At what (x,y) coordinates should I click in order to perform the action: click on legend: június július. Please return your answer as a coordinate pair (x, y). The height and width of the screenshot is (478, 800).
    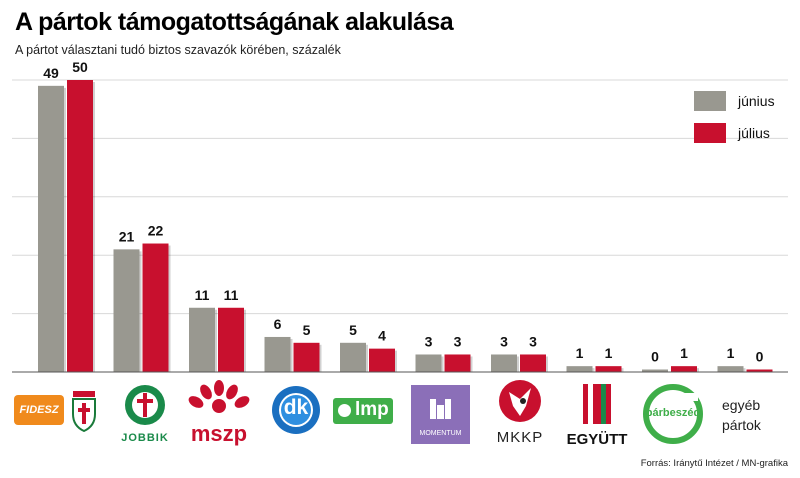
    Looking at the image, I should click on (734, 117).